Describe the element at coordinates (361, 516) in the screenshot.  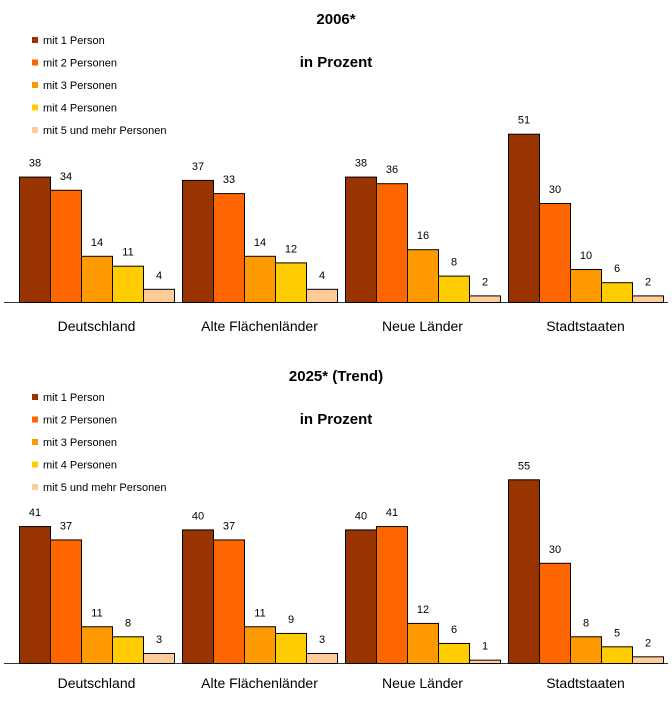
I see `data-label: 40` at that location.